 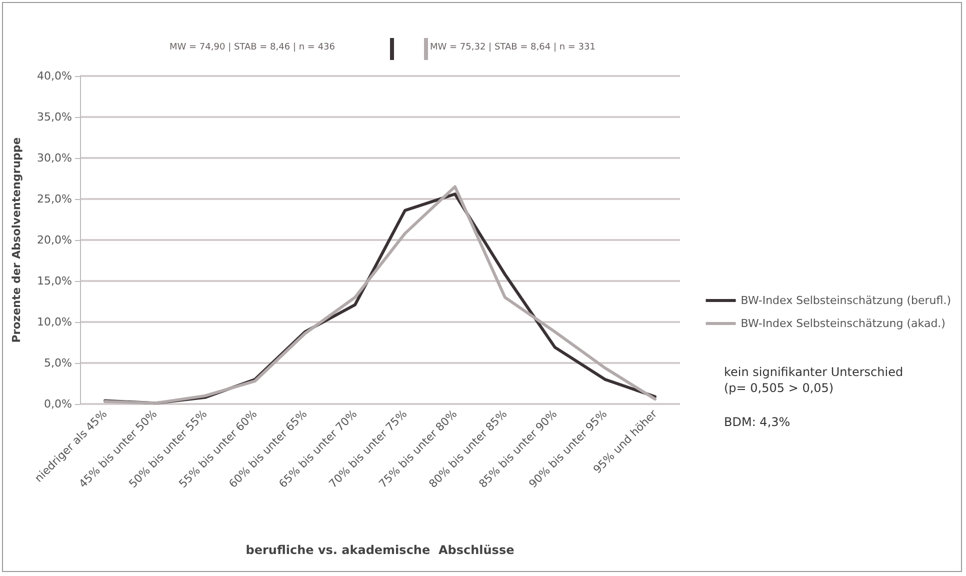 I want to click on y-tick-label: 25,0%, so click(x=54, y=199).